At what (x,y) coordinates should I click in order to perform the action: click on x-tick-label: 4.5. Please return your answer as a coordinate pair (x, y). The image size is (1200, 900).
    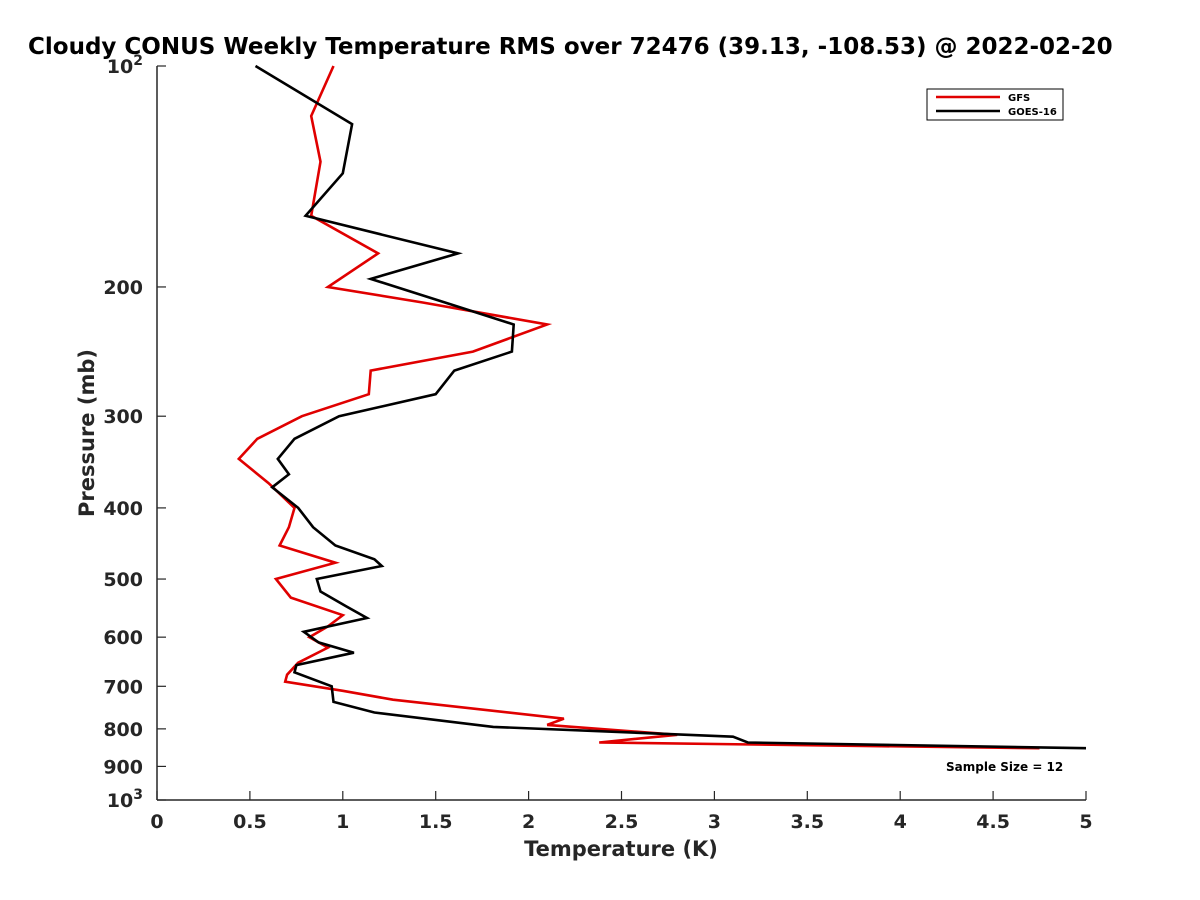
    Looking at the image, I should click on (993, 822).